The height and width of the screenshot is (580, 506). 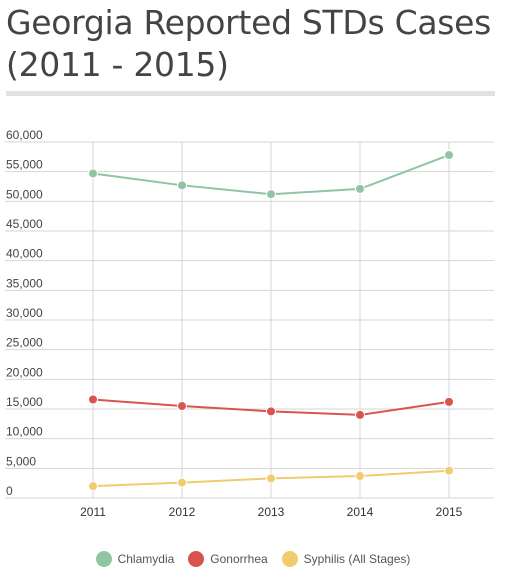 I want to click on y-tick-label: 5,000, so click(x=21, y=461).